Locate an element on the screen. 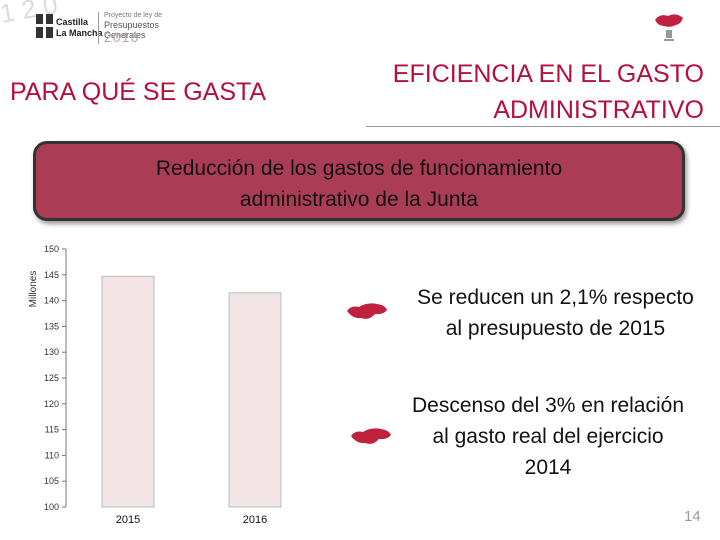 The height and width of the screenshot is (540, 720). bar-2015 is located at coordinates (128, 391).